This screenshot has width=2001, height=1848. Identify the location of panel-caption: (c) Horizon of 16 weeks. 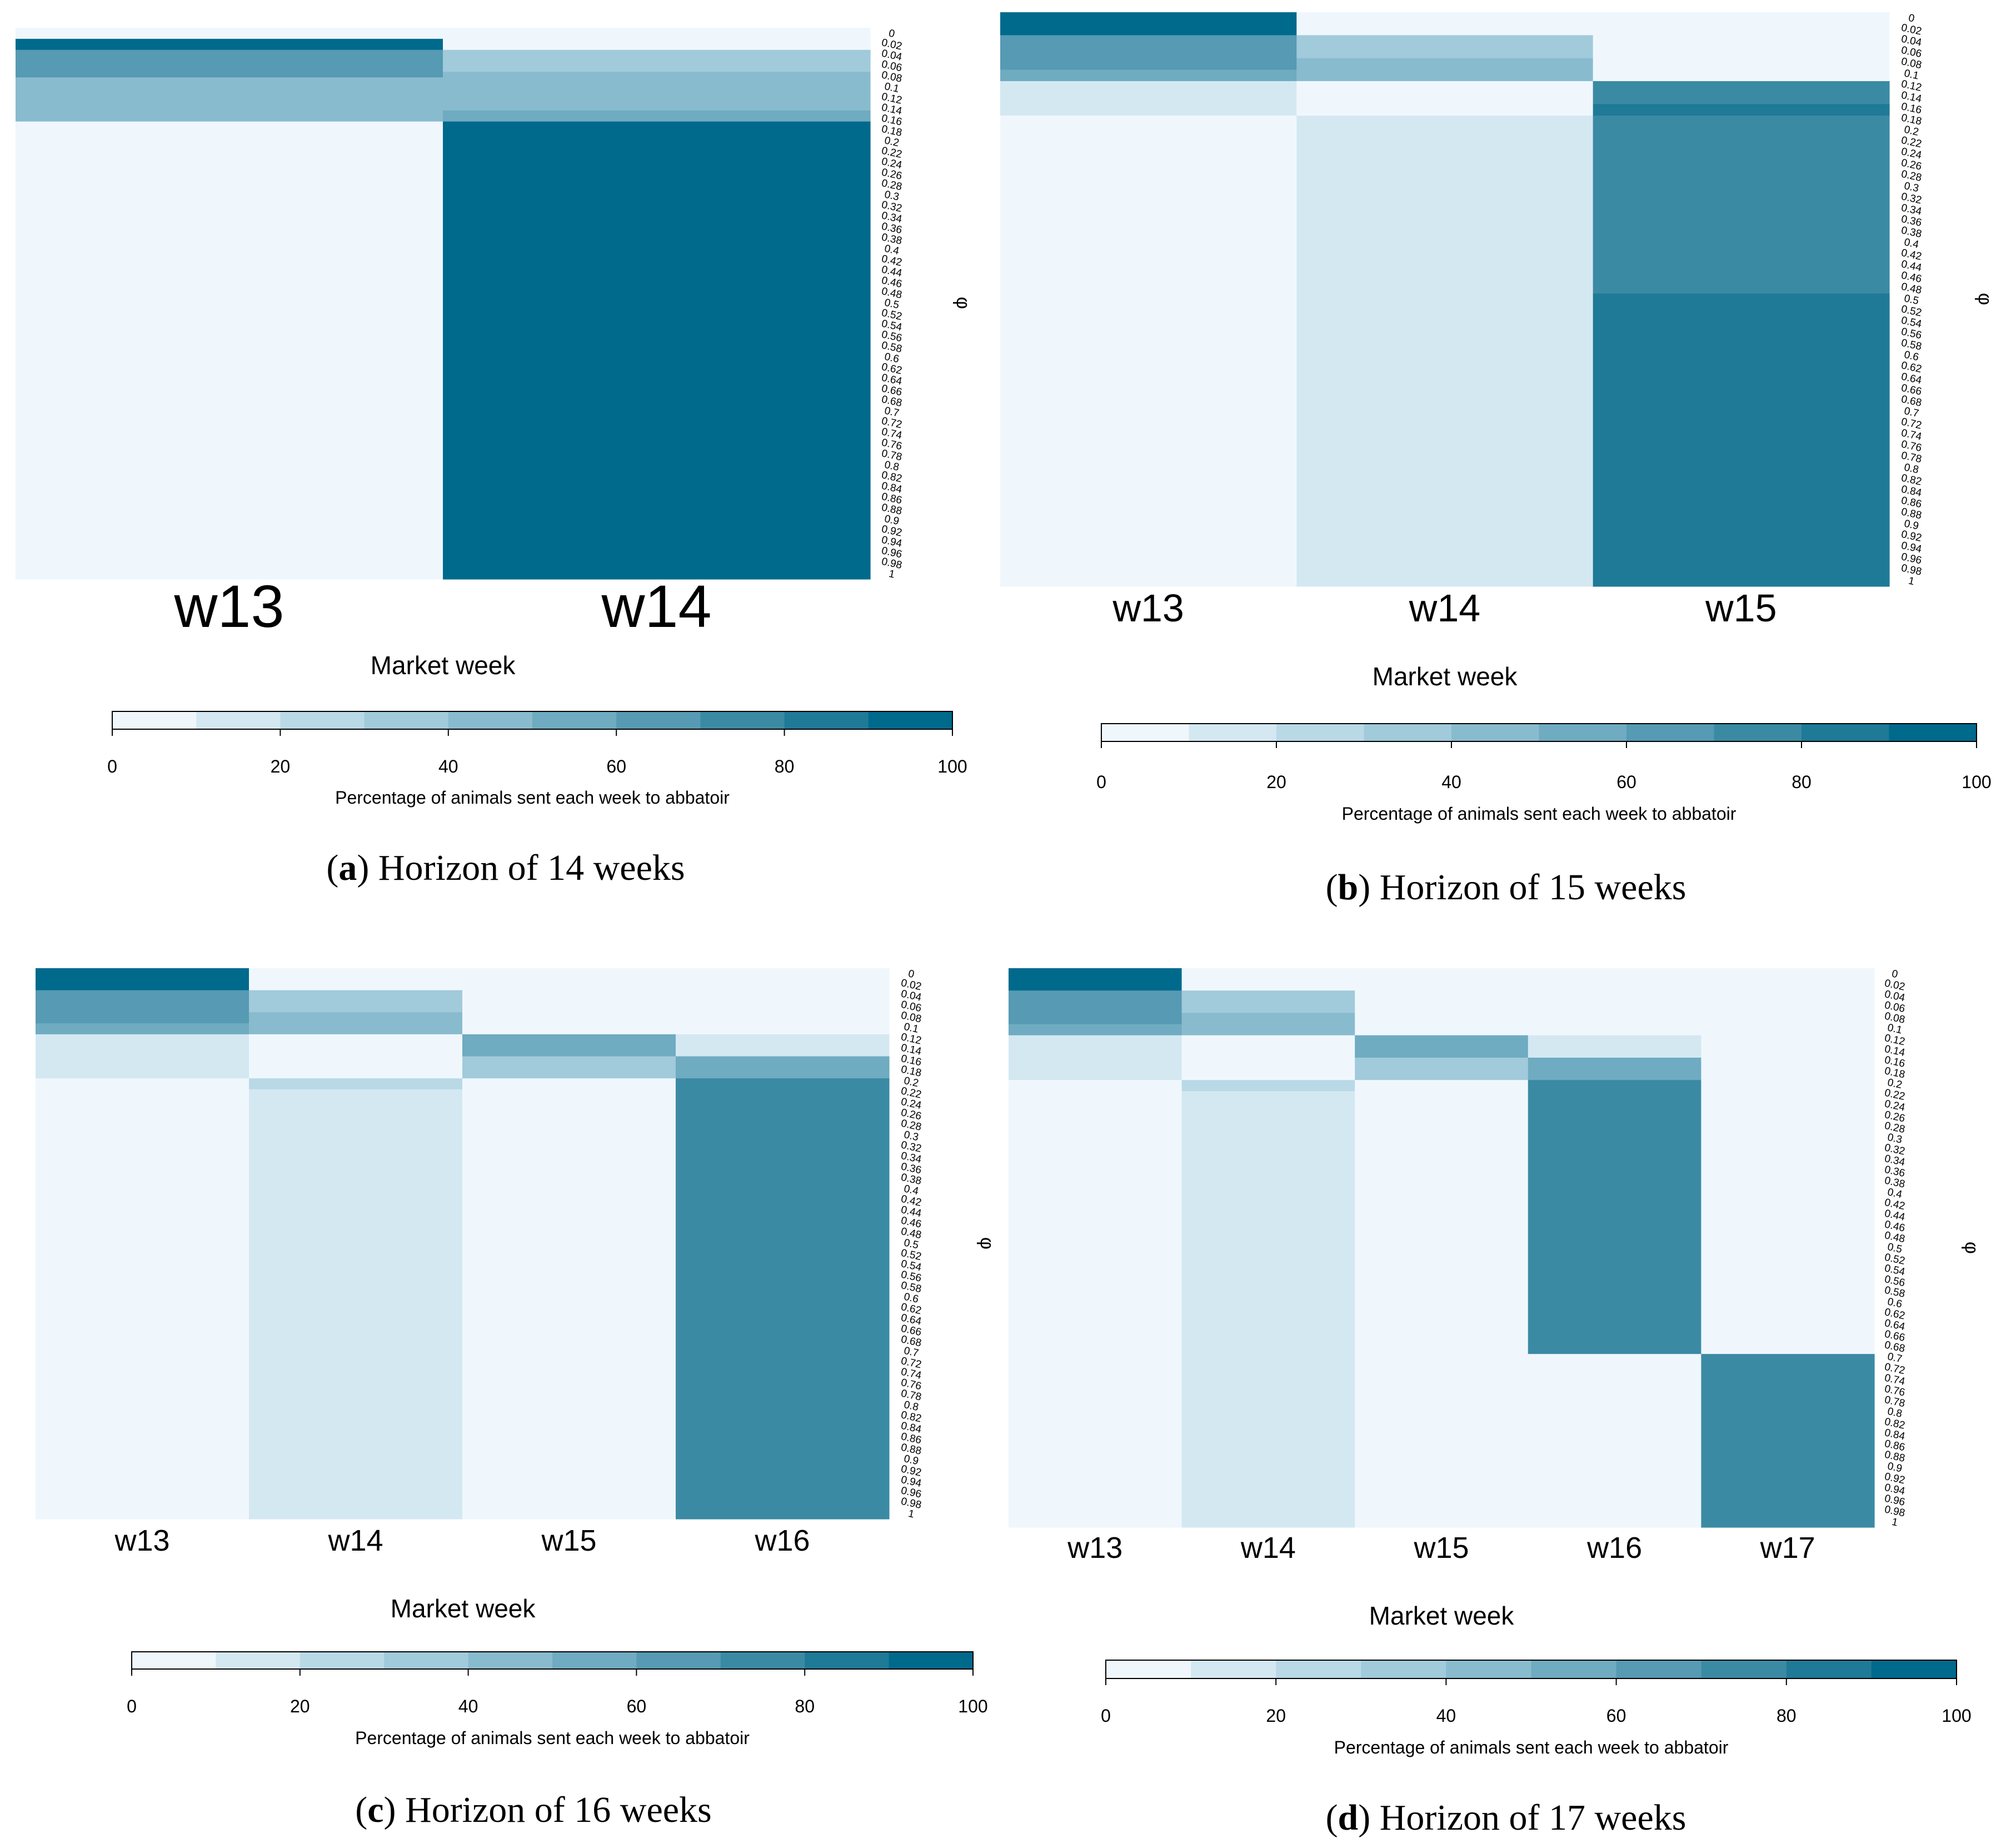
(533, 1810).